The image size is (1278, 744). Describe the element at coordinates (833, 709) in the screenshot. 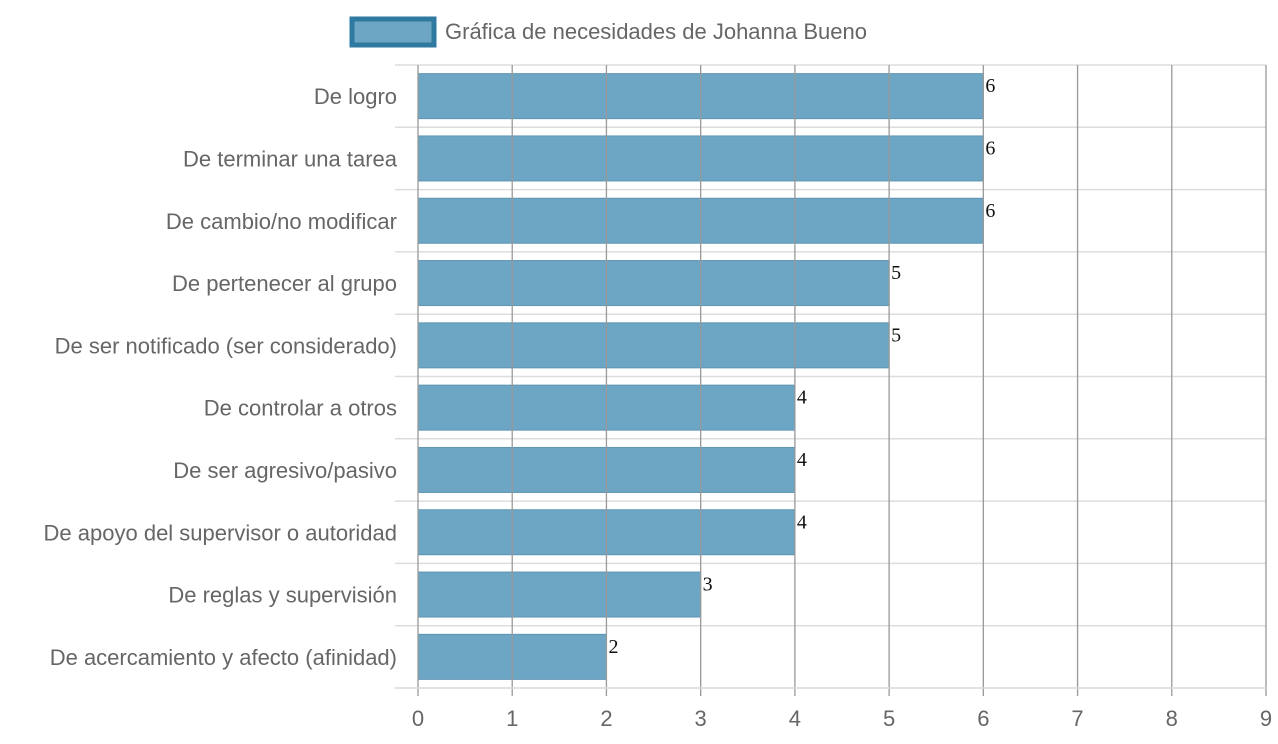

I see `value-axis: 0 1 2 3 4 5 6 7 8 9` at that location.